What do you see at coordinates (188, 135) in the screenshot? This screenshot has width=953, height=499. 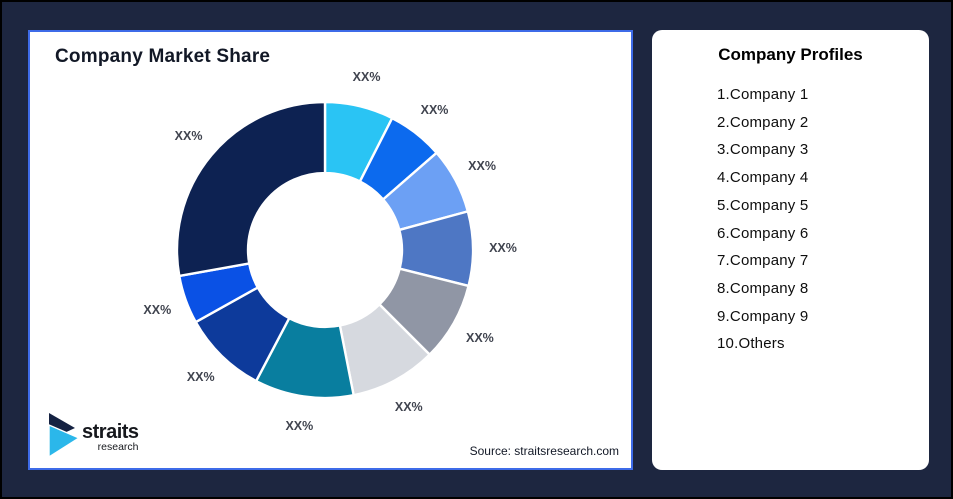 I see `segment-label-others: XX%` at bounding box center [188, 135].